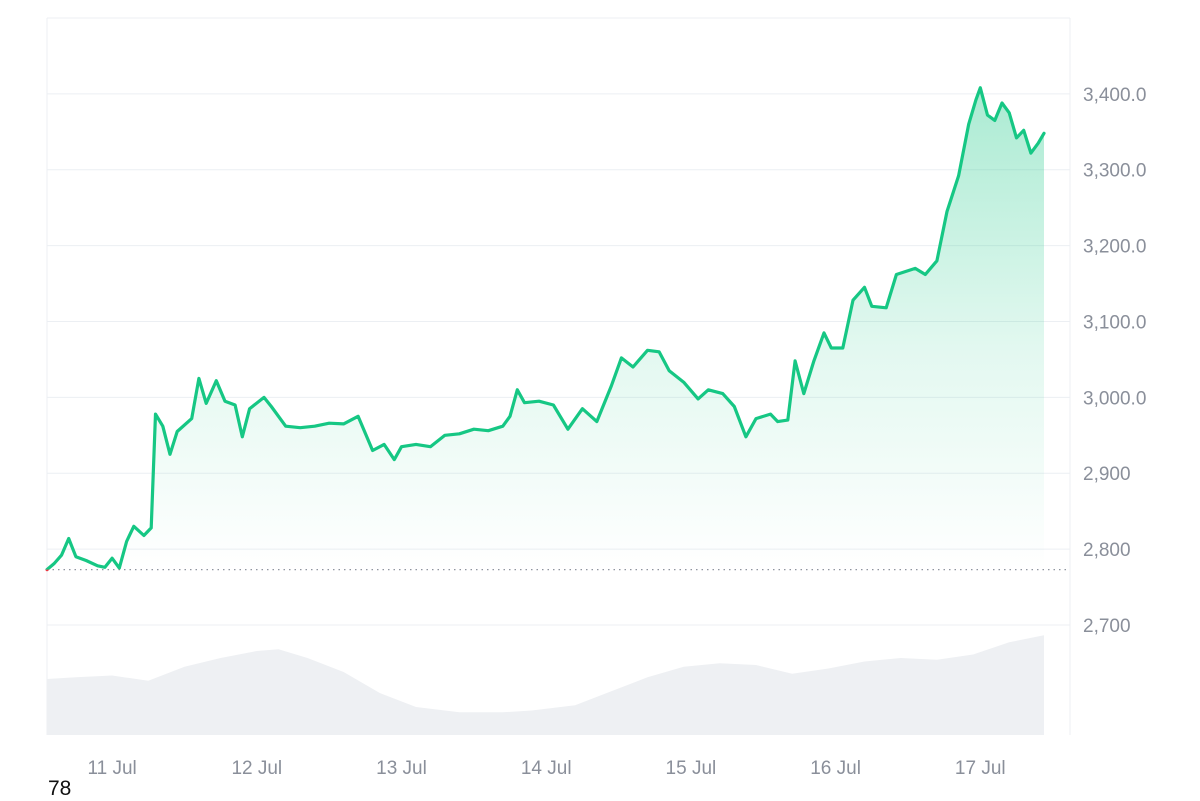 This screenshot has height=801, width=1200. What do you see at coordinates (1114, 398) in the screenshot?
I see `y-tick-label: 3,000.0` at bounding box center [1114, 398].